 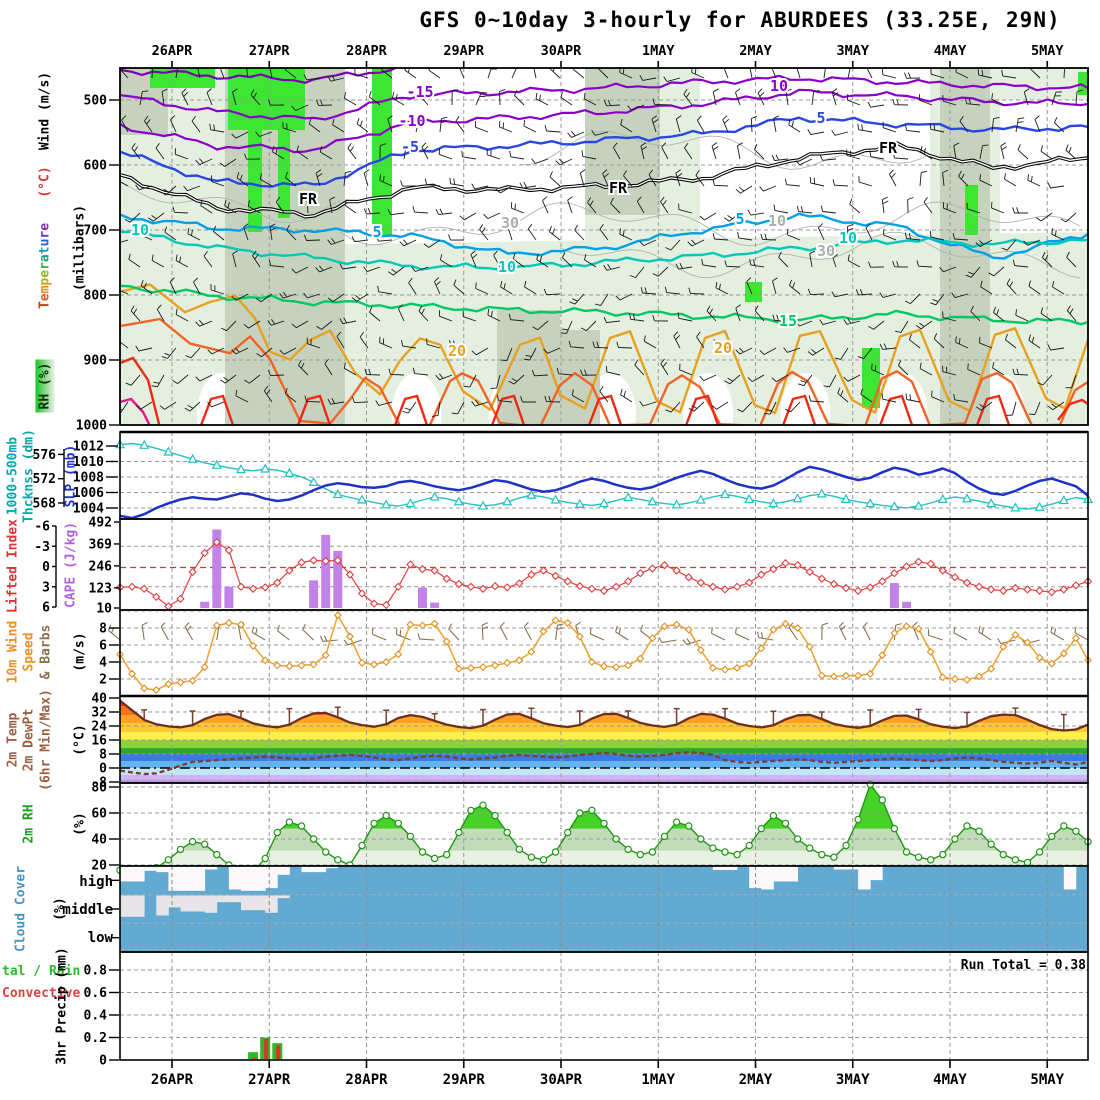 What do you see at coordinates (464, 1080) in the screenshot?
I see `svg-text: 29APR` at bounding box center [464, 1080].